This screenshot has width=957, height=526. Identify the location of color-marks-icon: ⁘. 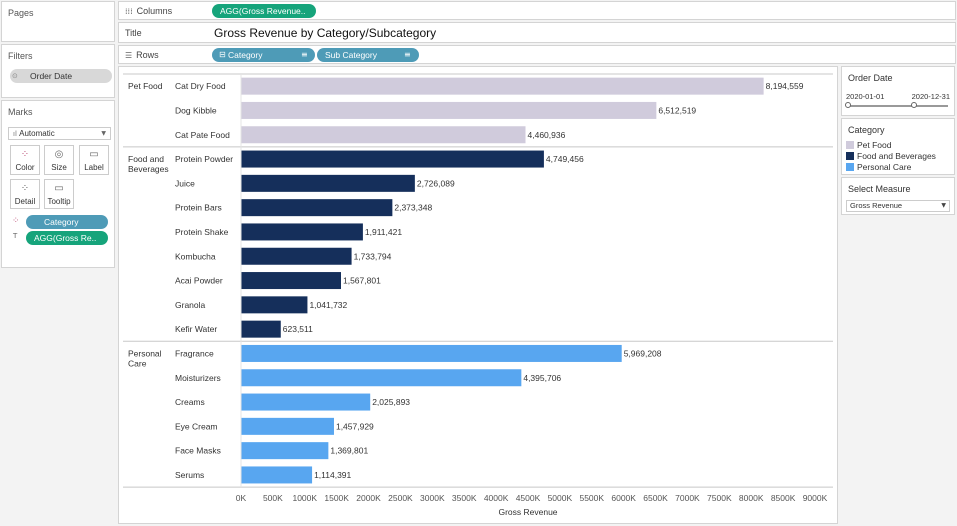
(16, 221).